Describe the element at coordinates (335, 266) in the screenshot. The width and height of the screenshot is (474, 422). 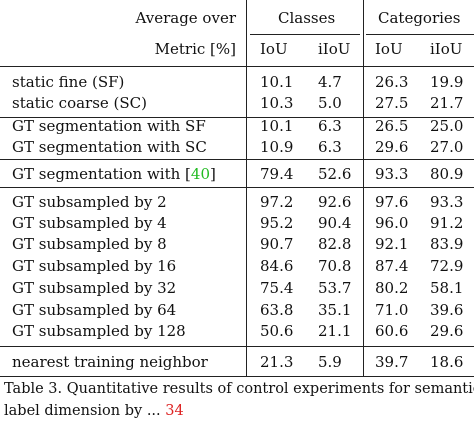
I see `cell-iiou-classes: 70.8` at that location.